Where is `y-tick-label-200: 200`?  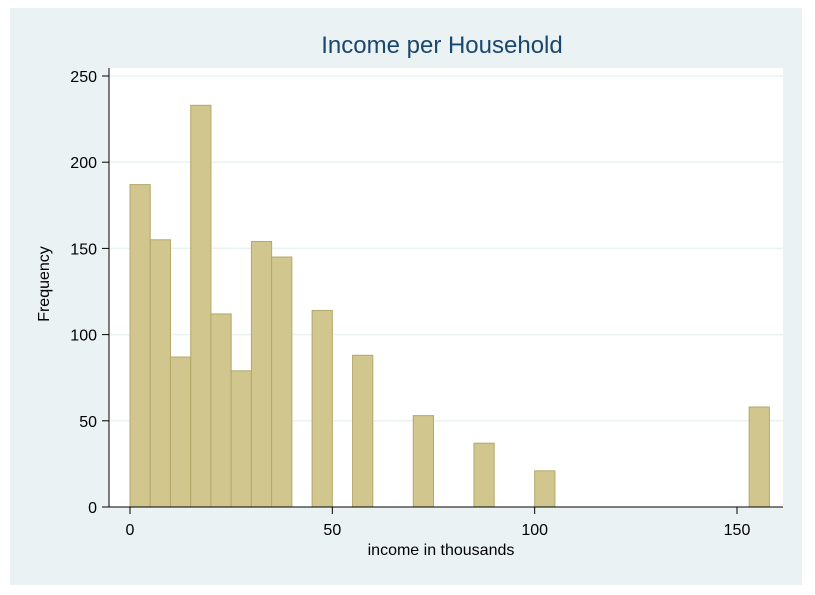
y-tick-label-200: 200 is located at coordinates (83, 163).